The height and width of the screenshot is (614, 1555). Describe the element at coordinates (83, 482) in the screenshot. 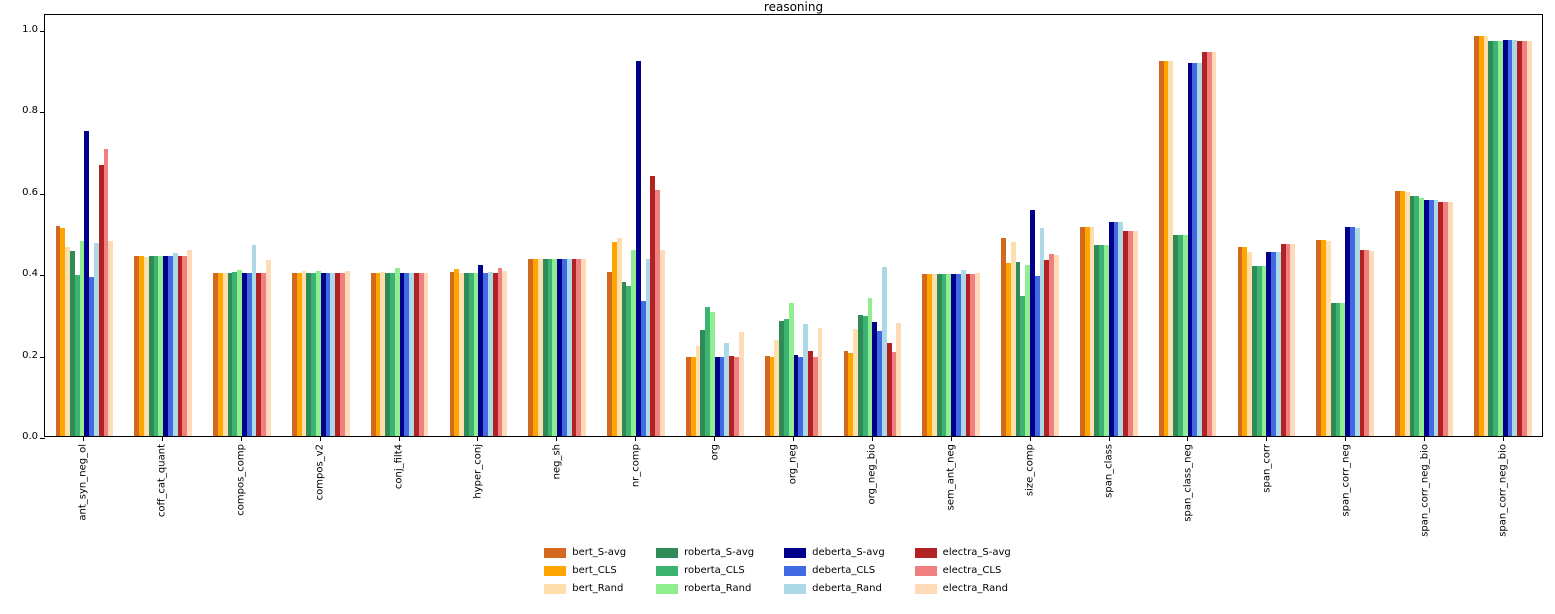

I see `x-tick-label: ant_syn_neg_ol` at that location.